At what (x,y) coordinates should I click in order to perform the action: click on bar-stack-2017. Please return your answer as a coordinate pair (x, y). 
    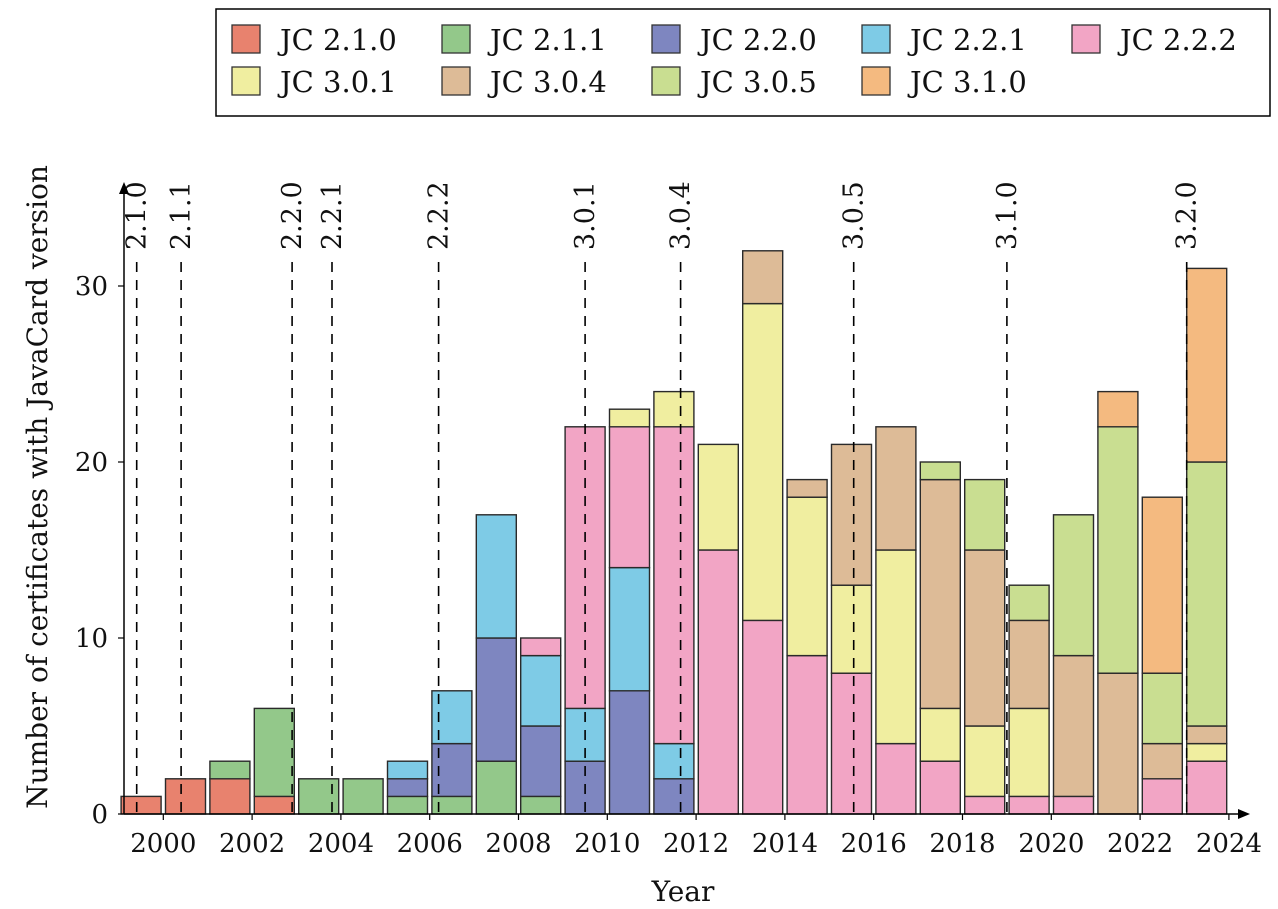
    Looking at the image, I should click on (940, 638).